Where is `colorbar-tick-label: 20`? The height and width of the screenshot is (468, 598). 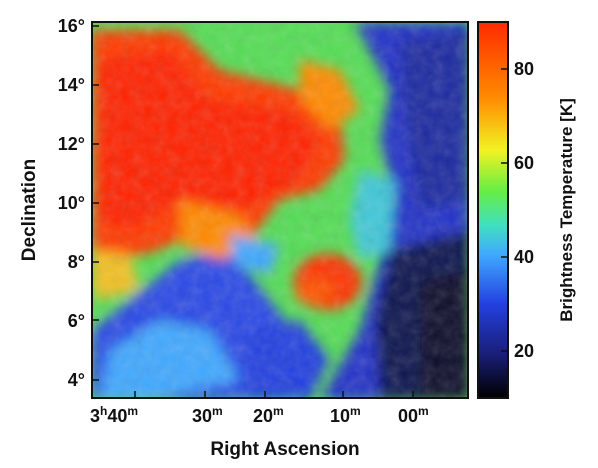
colorbar-tick-label: 20 is located at coordinates (524, 351).